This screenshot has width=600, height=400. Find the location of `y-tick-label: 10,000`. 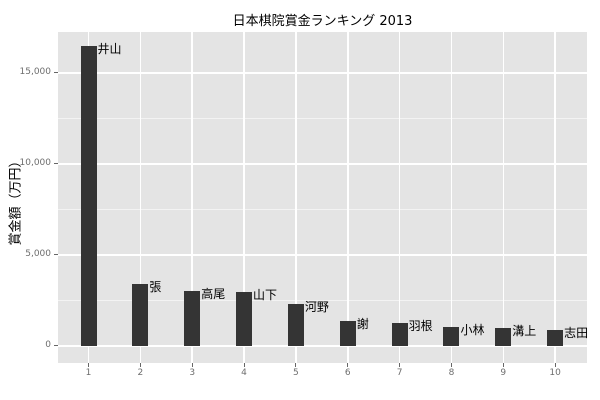

y-tick-label: 10,000 is located at coordinates (35, 162).